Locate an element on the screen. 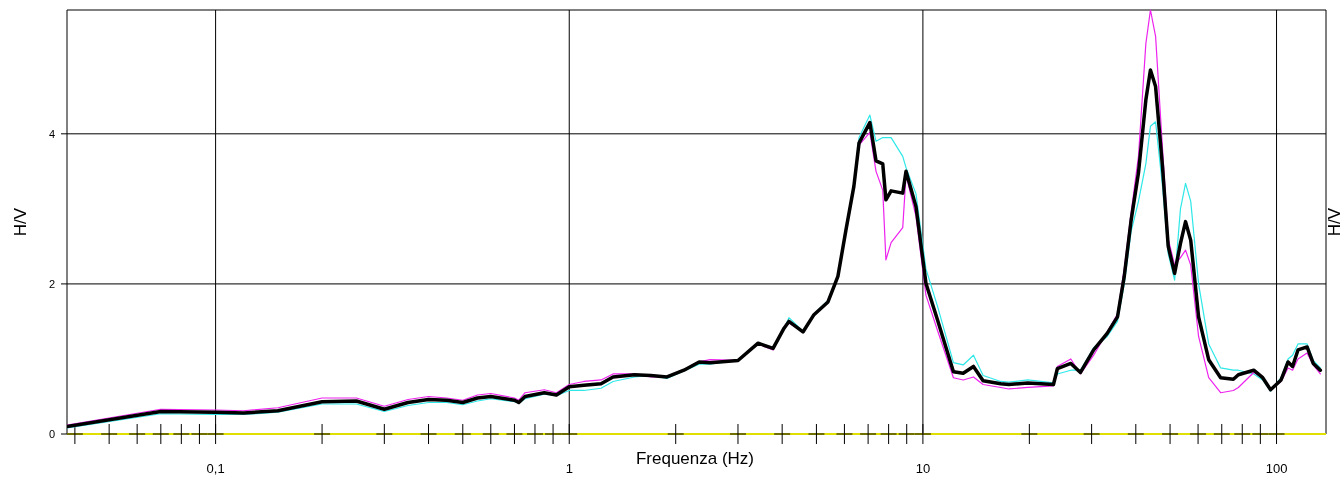 The image size is (1344, 481). x-tick-label: 0,1 is located at coordinates (215, 468).